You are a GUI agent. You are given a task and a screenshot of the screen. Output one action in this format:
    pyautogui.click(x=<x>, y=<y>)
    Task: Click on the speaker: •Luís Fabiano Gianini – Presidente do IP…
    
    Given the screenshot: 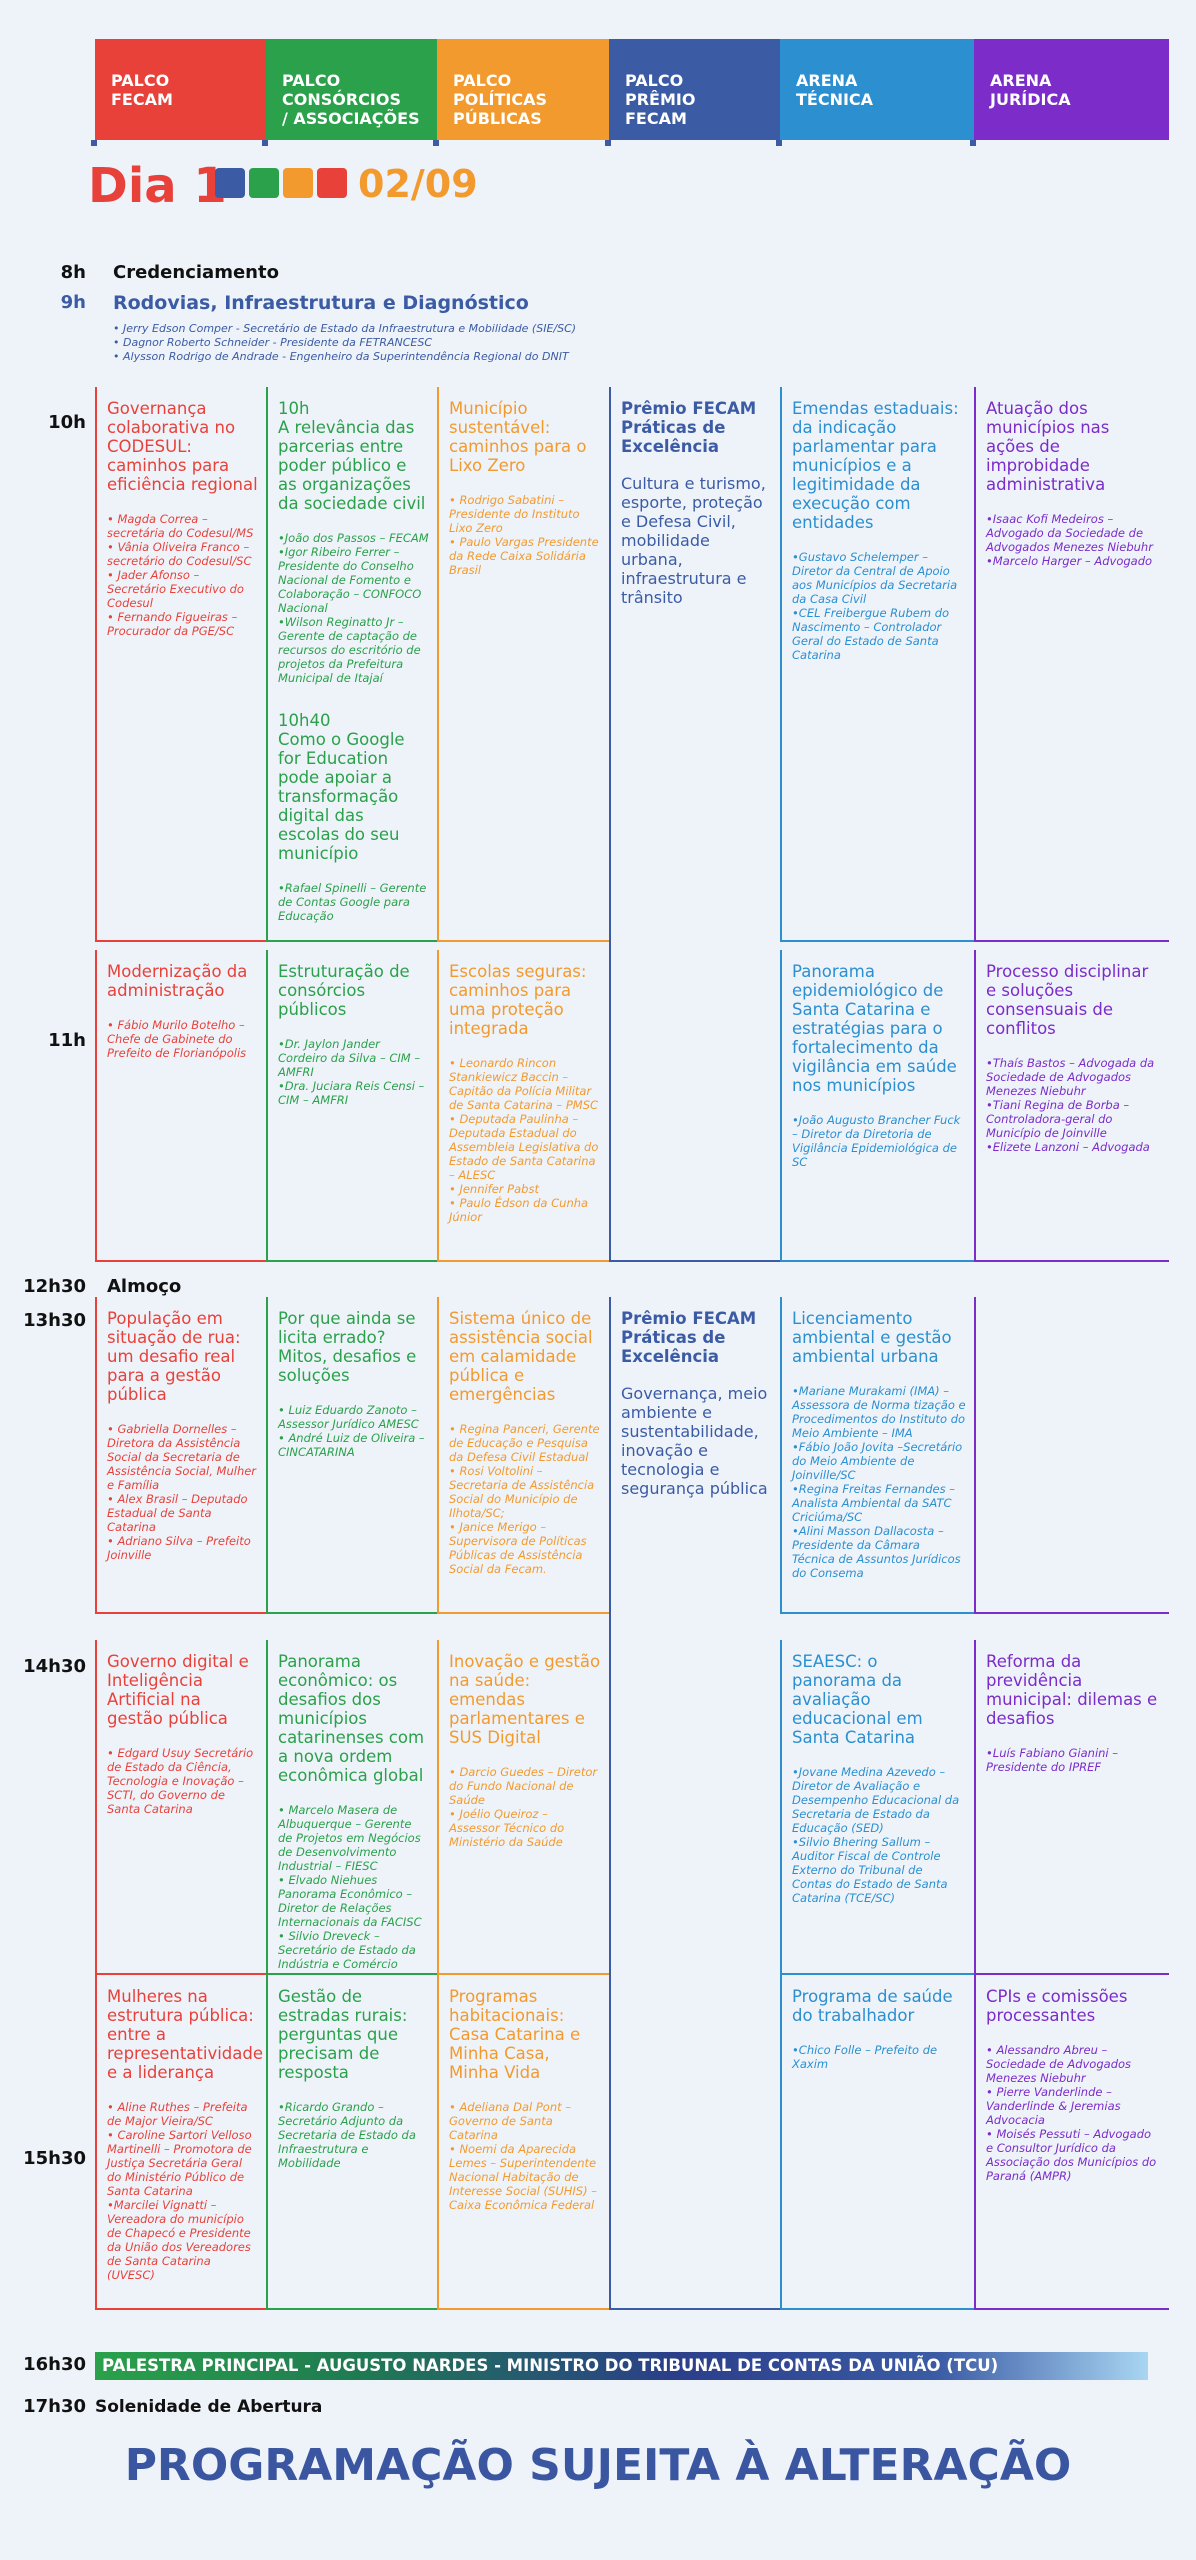 What is the action you would take?
    pyautogui.click(x=1052, y=1760)
    